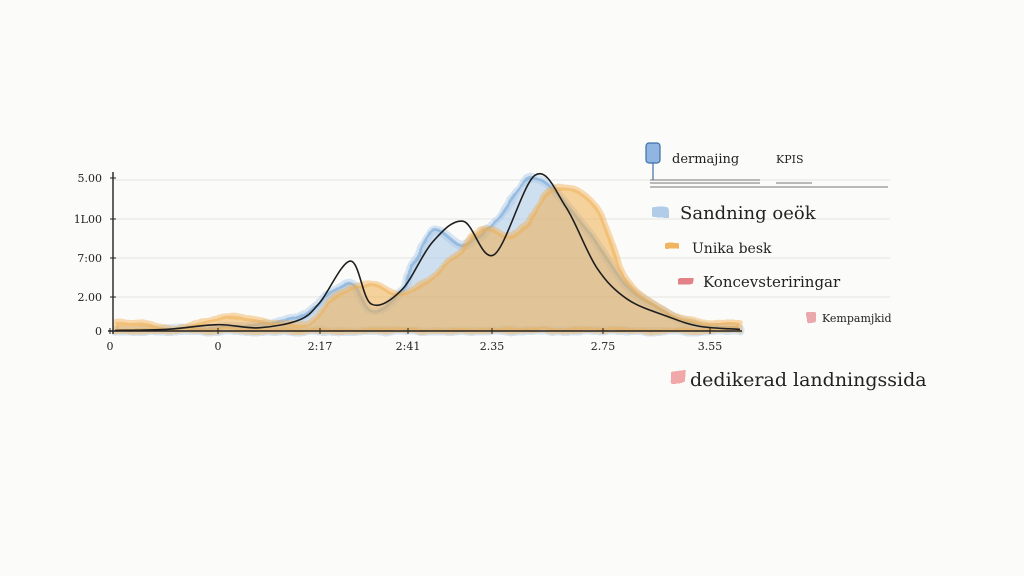 The image size is (1024, 576). I want to click on x-axis-ticks: 0 0 2:17 2:41 2.35 2.75 3.55, so click(415, 340).